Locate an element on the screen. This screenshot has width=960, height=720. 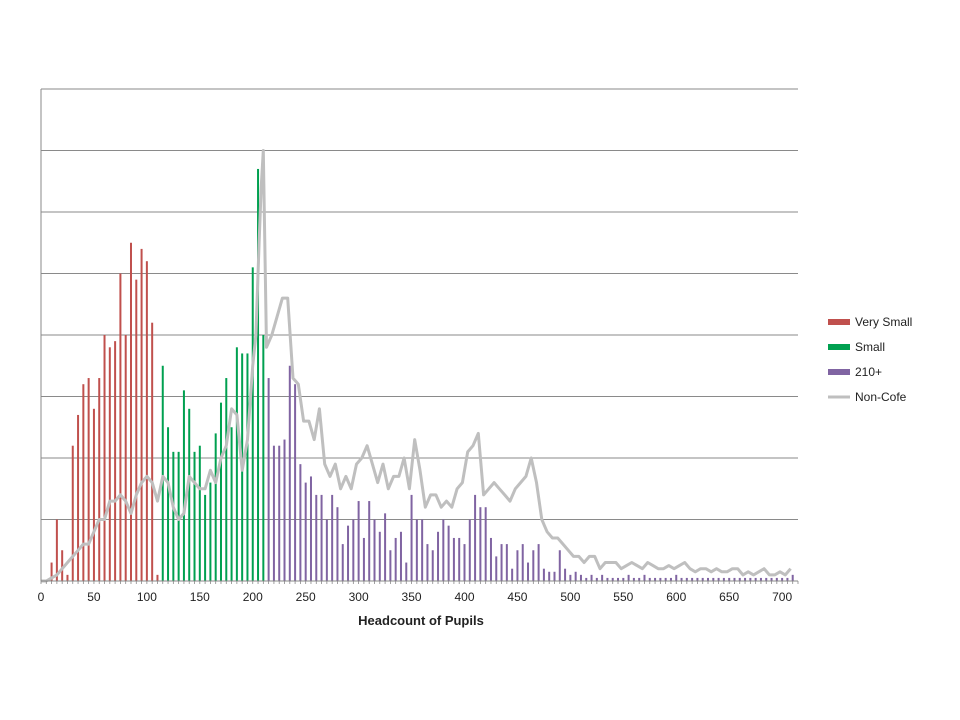
legend-label: Small is located at coordinates (870, 347).